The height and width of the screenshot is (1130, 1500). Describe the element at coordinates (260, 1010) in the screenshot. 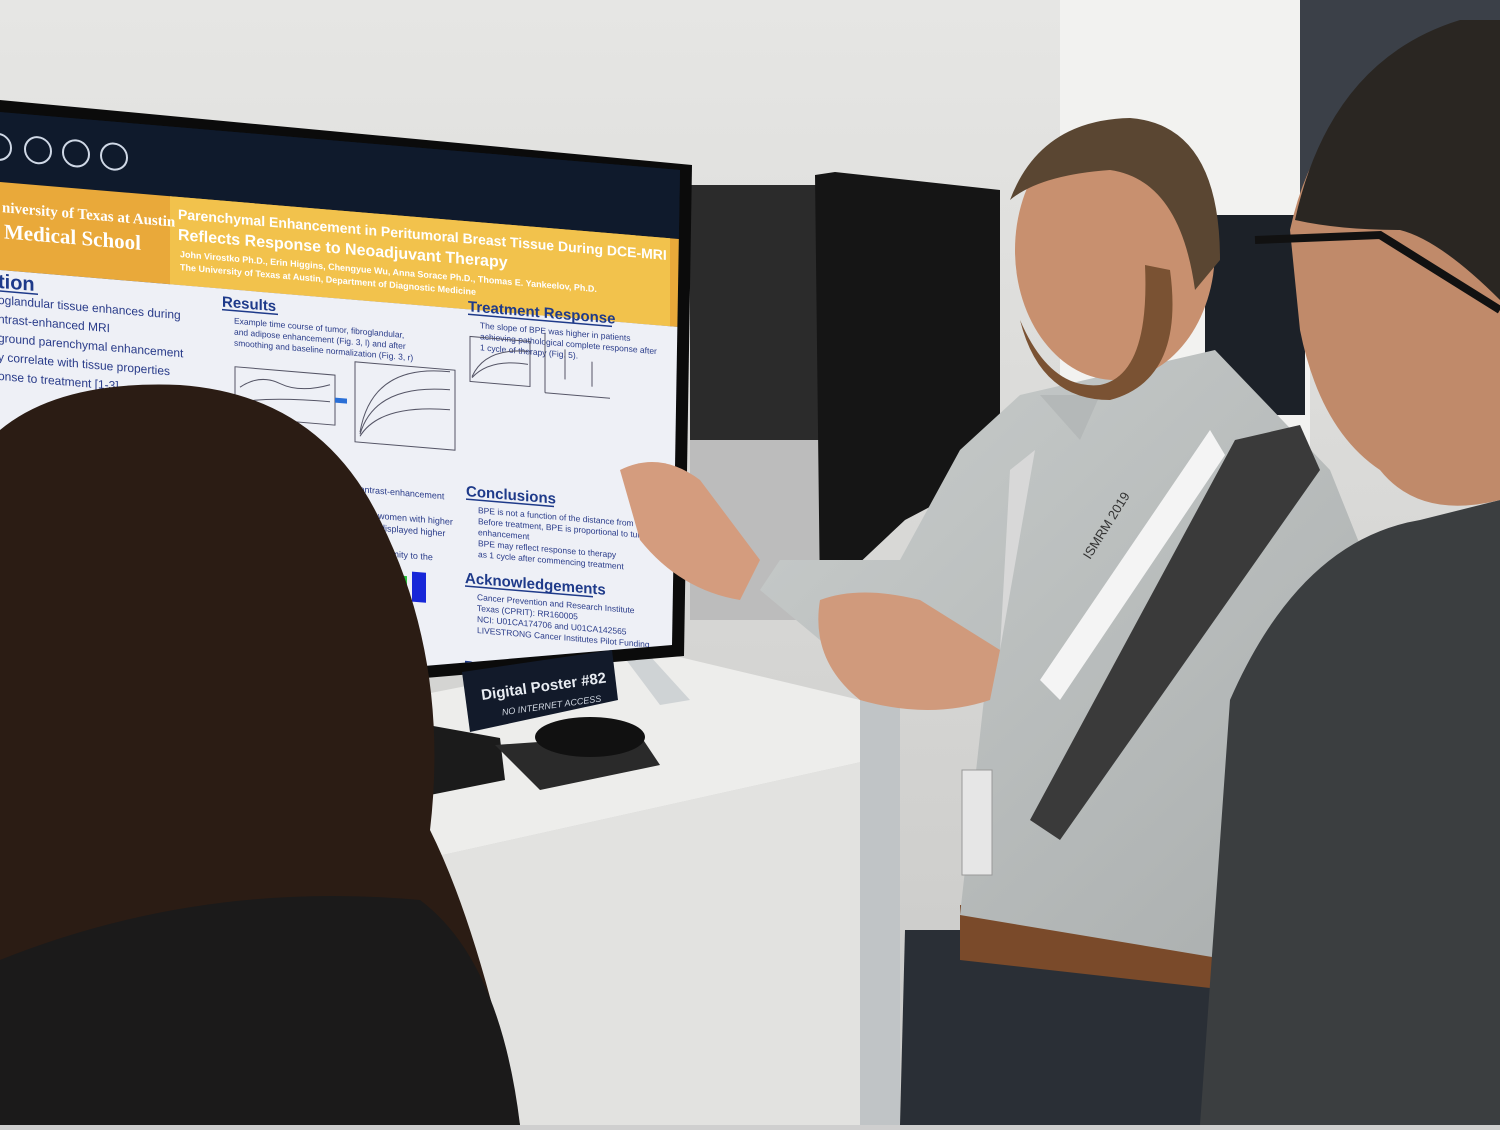

I see `visitor-sweater` at that location.